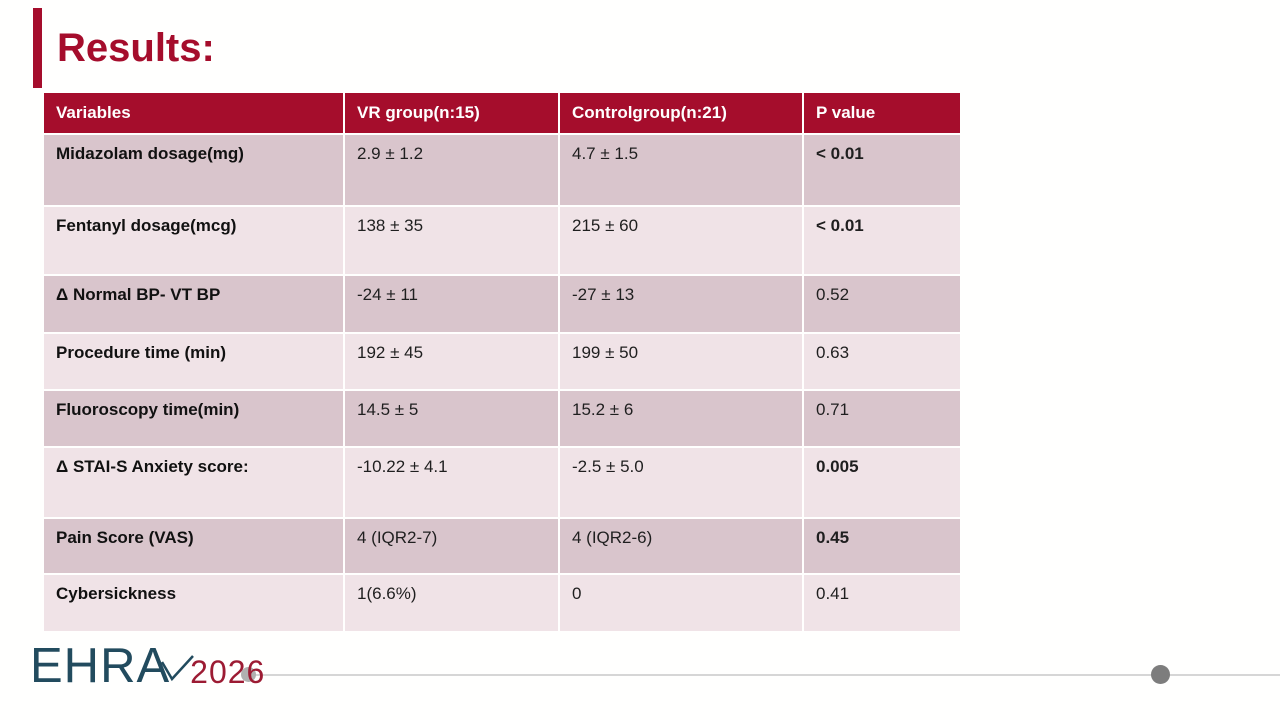  I want to click on cell-p-value: 0.41, so click(882, 603).